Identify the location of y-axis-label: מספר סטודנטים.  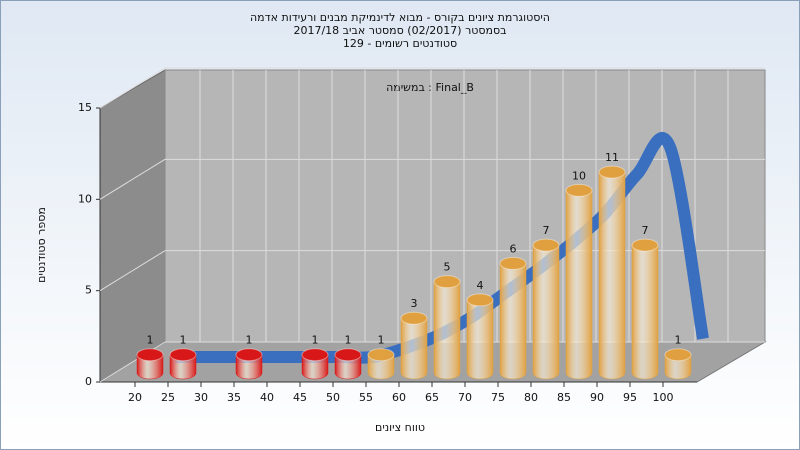
(41, 245).